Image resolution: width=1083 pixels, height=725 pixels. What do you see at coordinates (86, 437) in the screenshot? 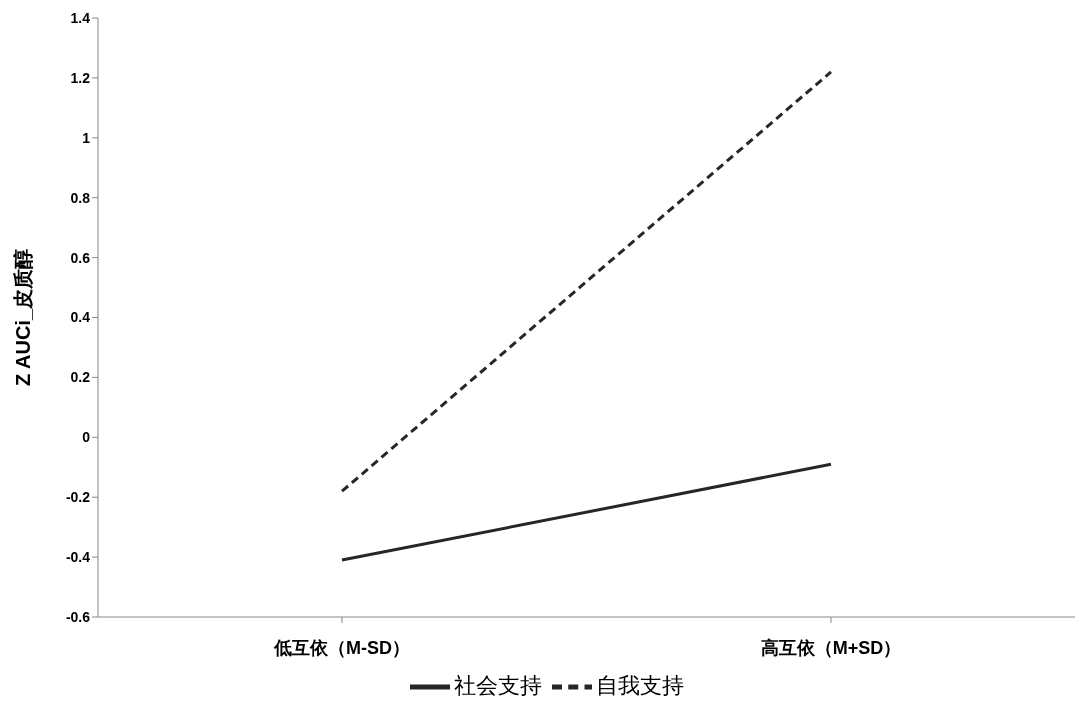
I see `y-tick-label: 0` at bounding box center [86, 437].